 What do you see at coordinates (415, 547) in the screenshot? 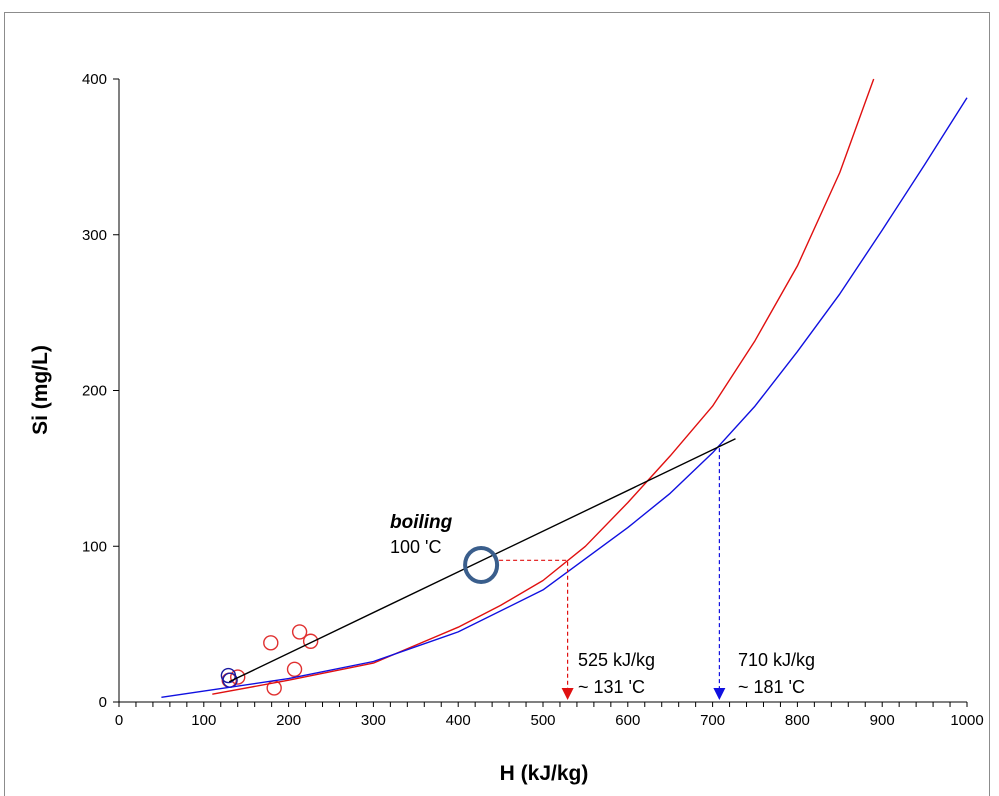
I see `boiling-temp: 100 'C` at bounding box center [415, 547].